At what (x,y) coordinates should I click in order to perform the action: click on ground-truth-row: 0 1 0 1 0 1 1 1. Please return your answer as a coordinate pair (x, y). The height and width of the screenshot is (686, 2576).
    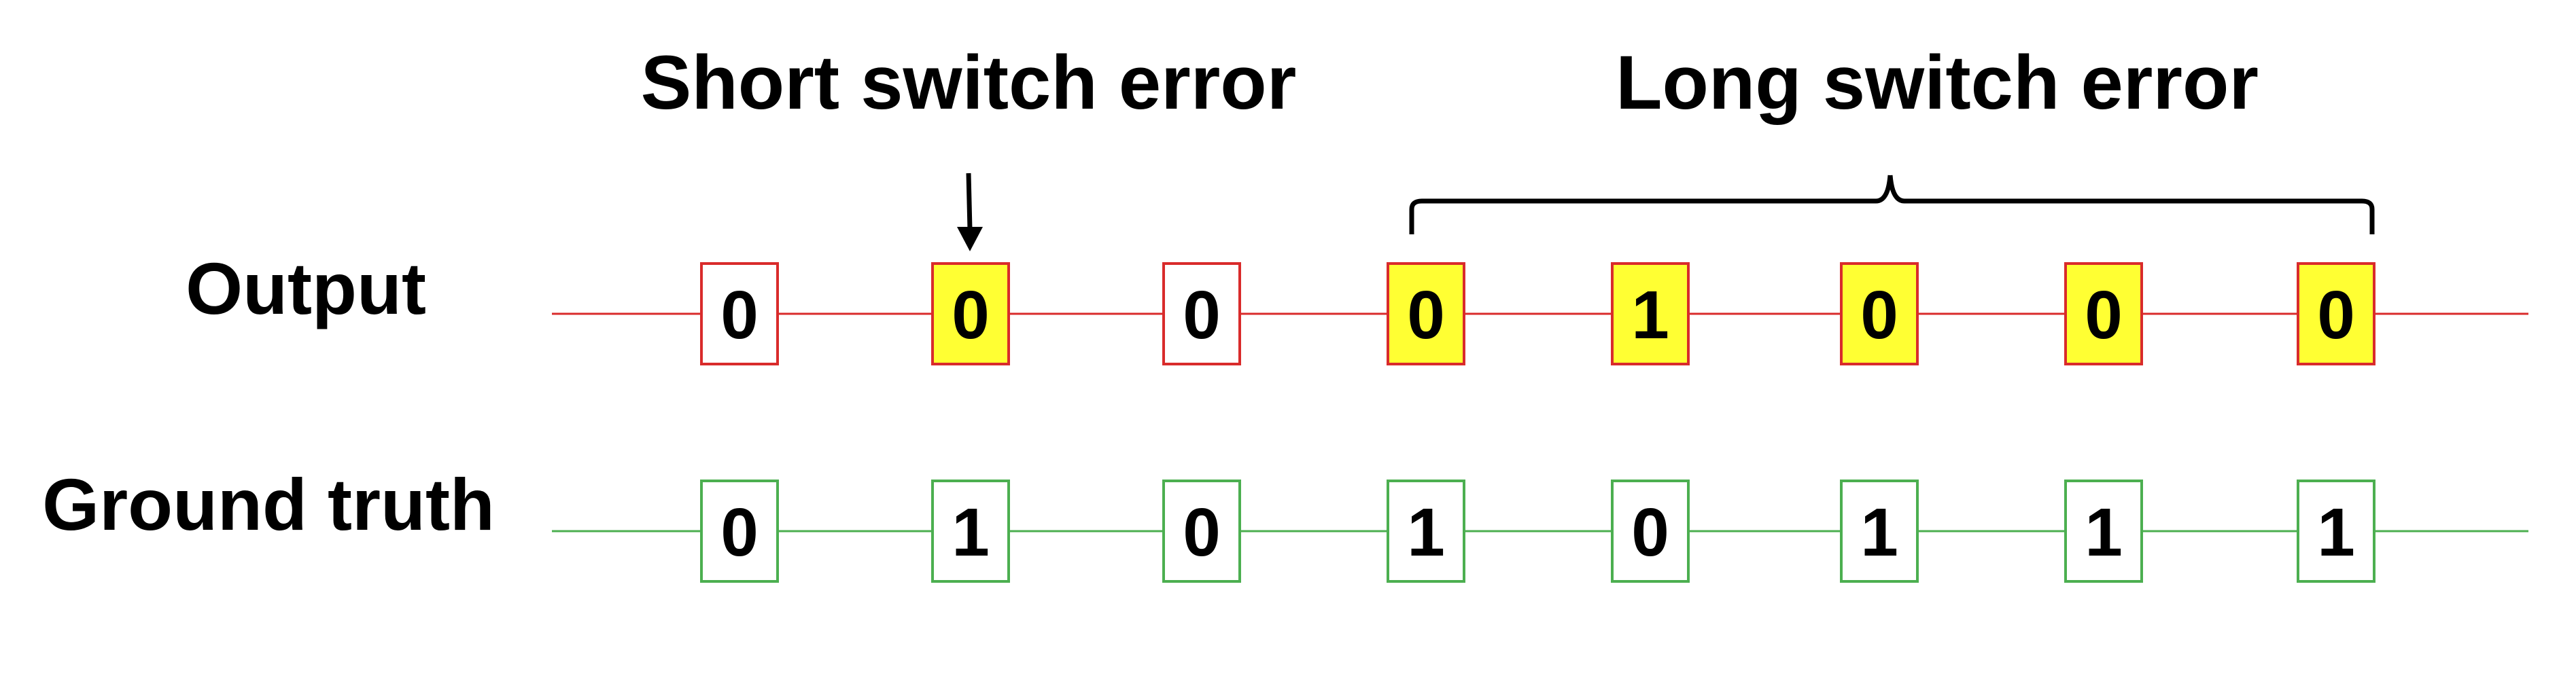
    Looking at the image, I should click on (1540, 531).